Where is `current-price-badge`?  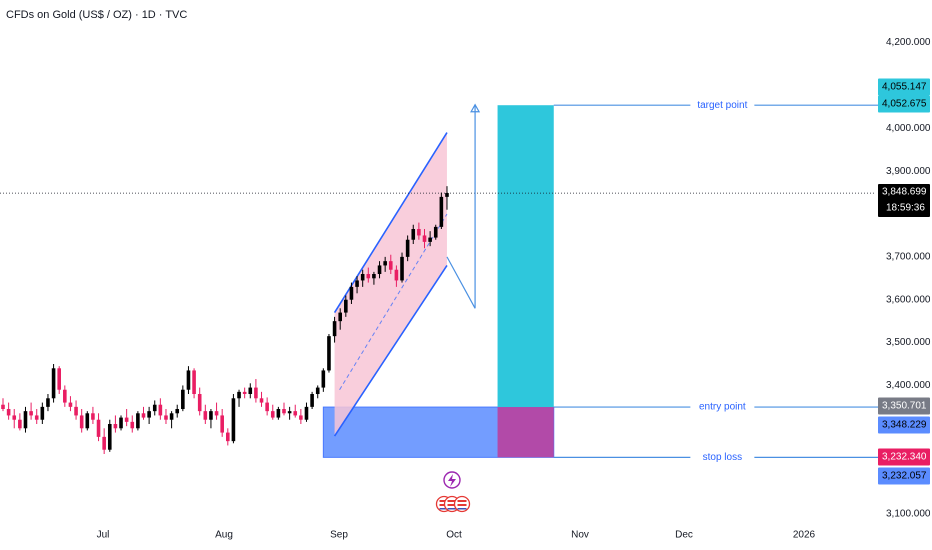 current-price-badge is located at coordinates (904, 200).